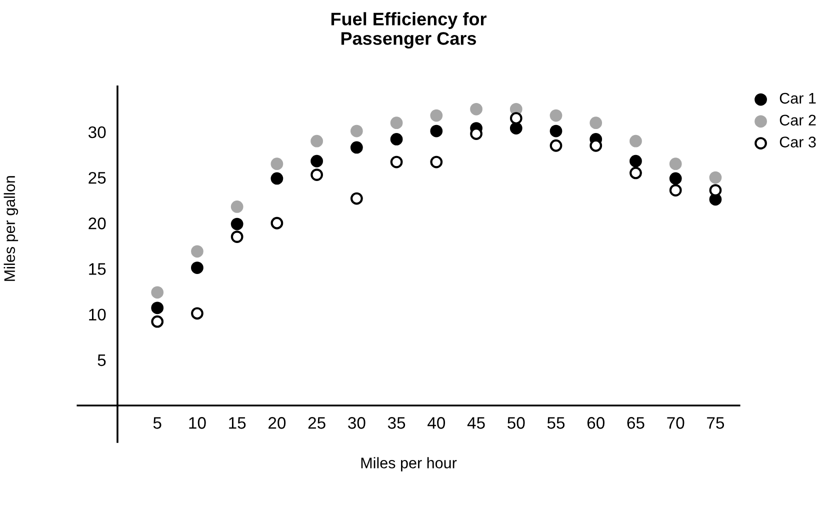 This screenshot has width=817, height=508. I want to click on x-tick-label: 50, so click(516, 423).